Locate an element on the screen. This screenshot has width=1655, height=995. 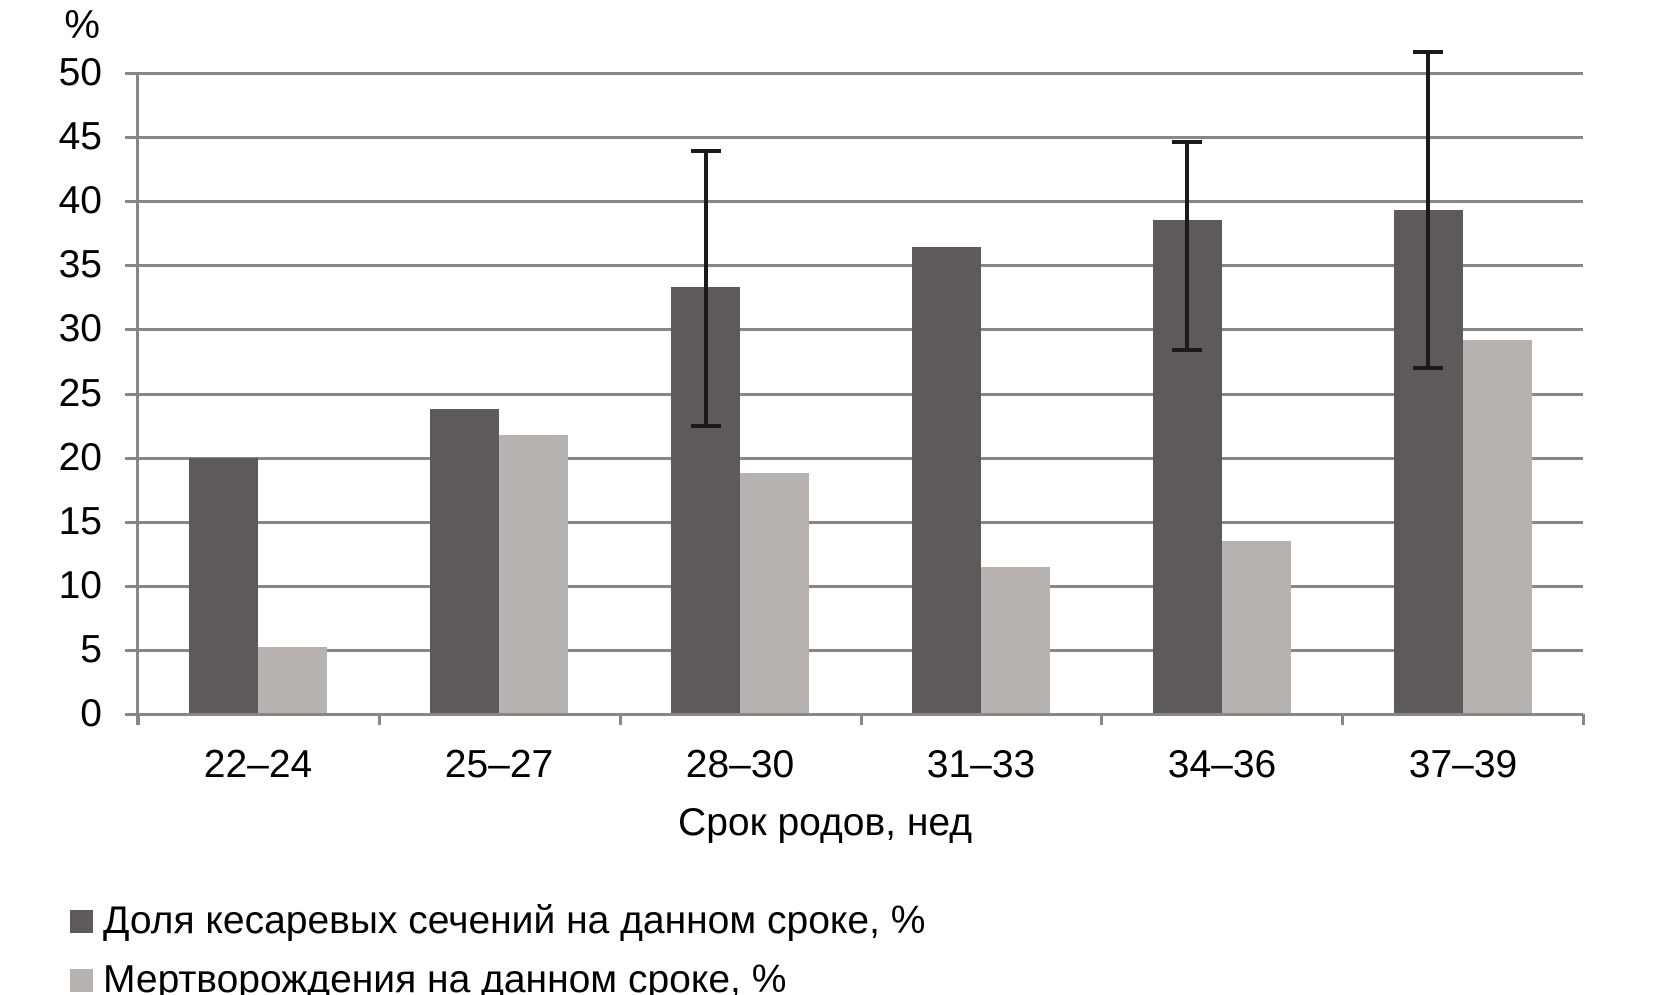
y-tick-label: 5 is located at coordinates (91, 649).